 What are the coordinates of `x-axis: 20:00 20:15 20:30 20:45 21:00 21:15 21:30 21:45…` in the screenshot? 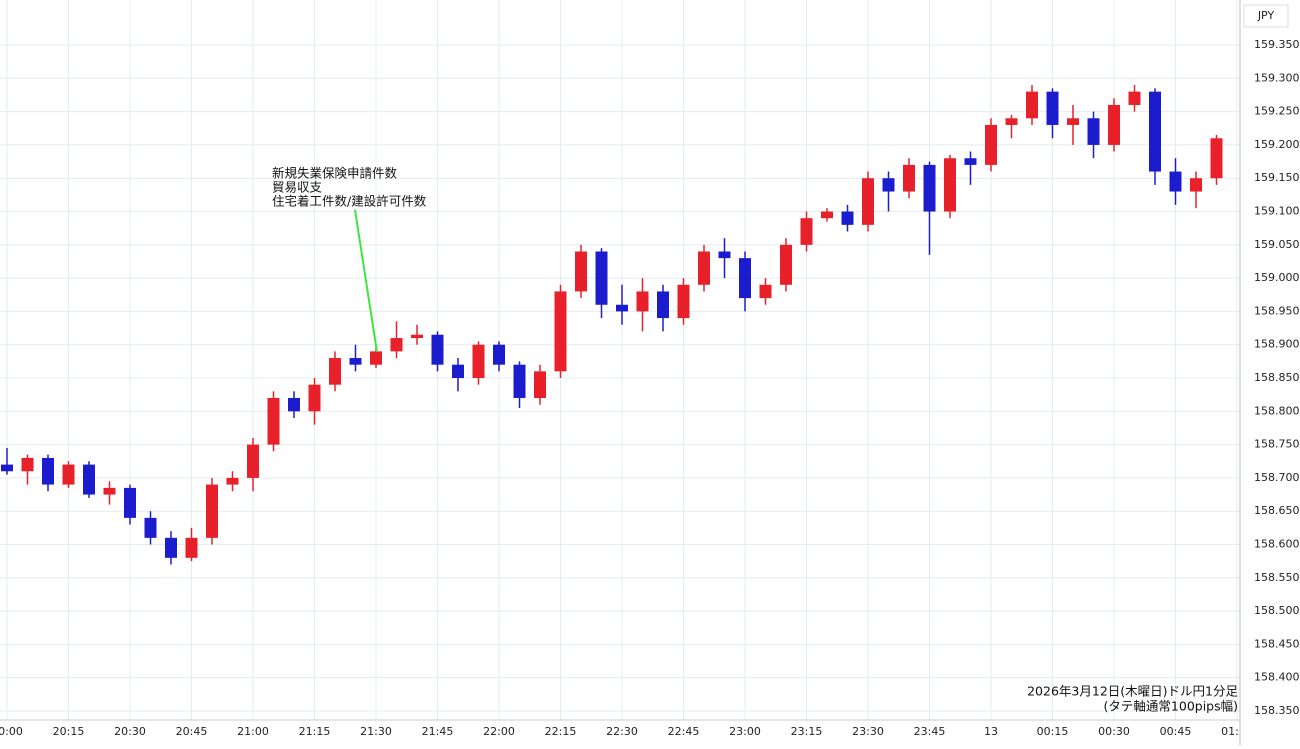 It's located at (626, 731).